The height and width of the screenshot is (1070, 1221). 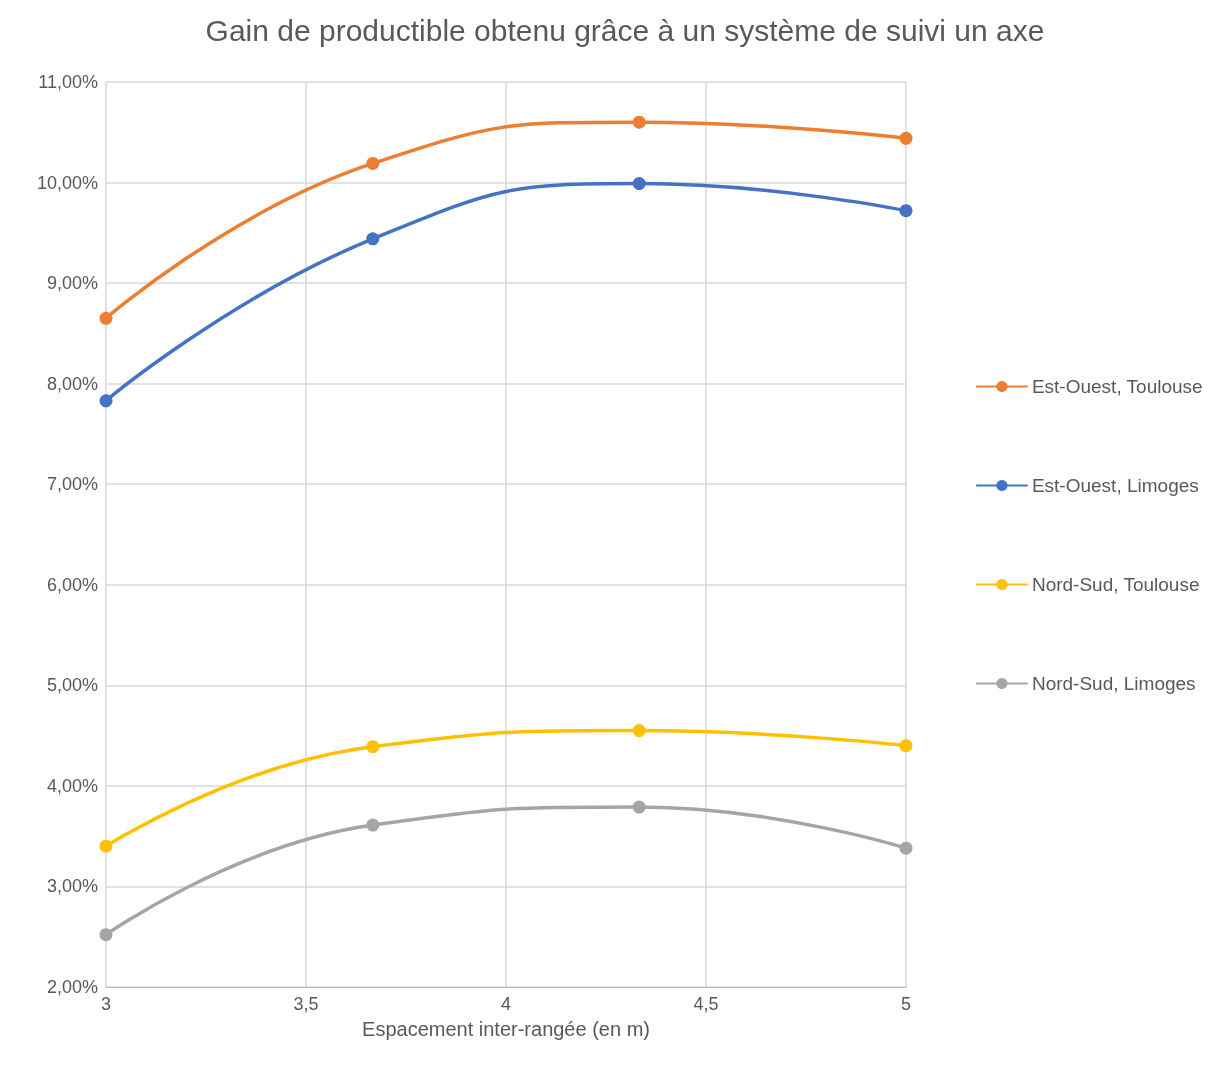 I want to click on chart-title: Gain de productible obtenu grâce à un système de suivi un axe, so click(x=625, y=30).